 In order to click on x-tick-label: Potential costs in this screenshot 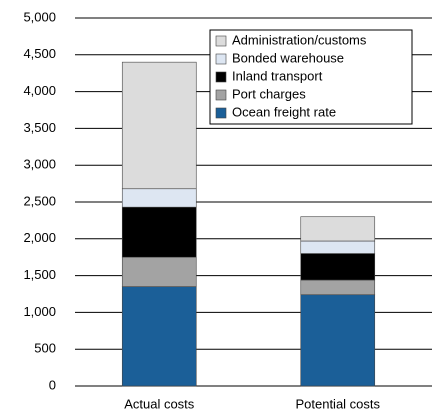, I will do `click(337, 403)`.